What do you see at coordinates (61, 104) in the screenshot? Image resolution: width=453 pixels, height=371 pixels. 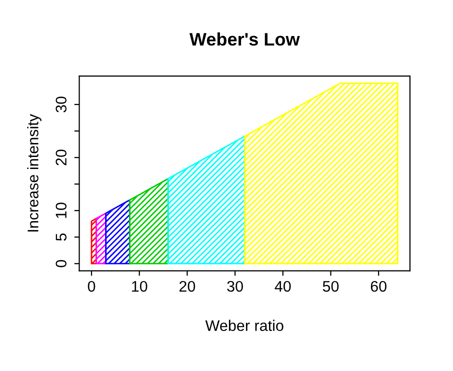 I see `y-tick-label: 30` at bounding box center [61, 104].